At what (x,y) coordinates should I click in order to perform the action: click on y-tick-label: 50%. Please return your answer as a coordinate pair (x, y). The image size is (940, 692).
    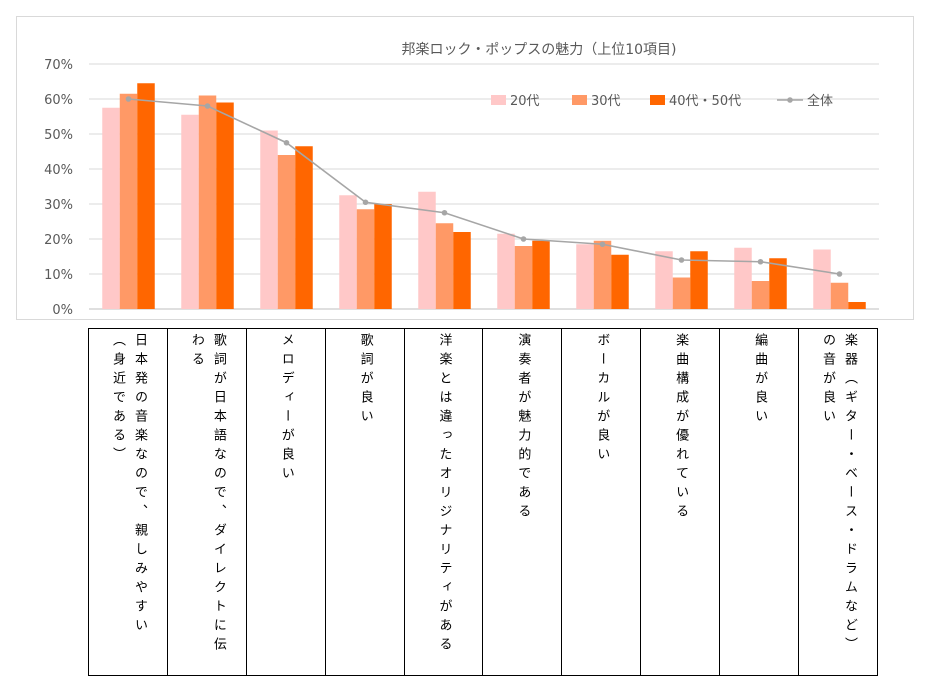
    Looking at the image, I should click on (58, 135).